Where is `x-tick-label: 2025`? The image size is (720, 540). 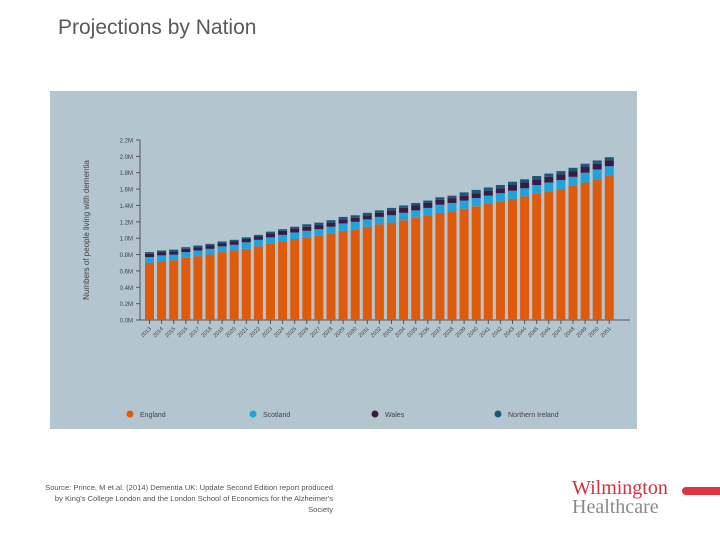
x-tick-label: 2025 is located at coordinates (291, 332).